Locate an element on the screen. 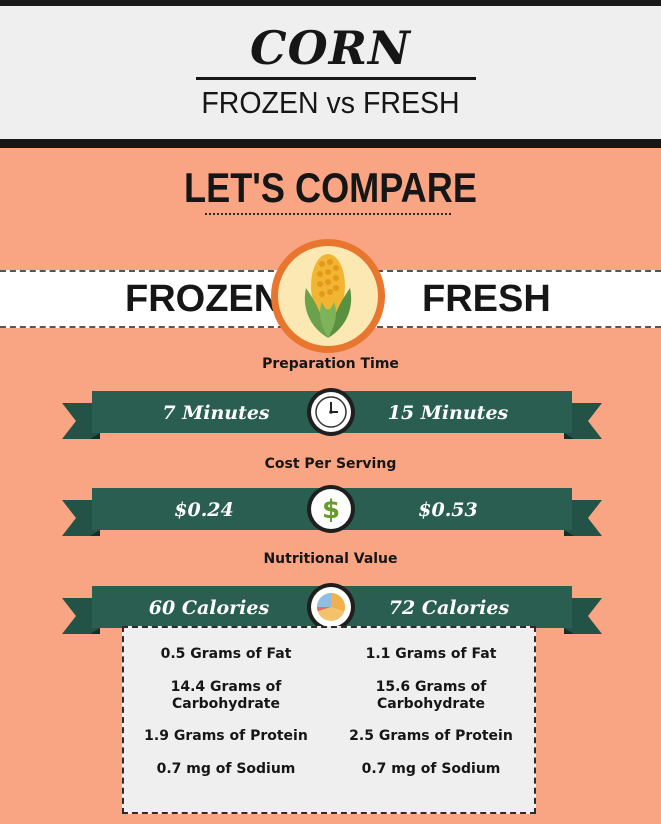 Image resolution: width=661 pixels, height=824 pixels. frozen-calories: 60 Calories is located at coordinates (209, 608).